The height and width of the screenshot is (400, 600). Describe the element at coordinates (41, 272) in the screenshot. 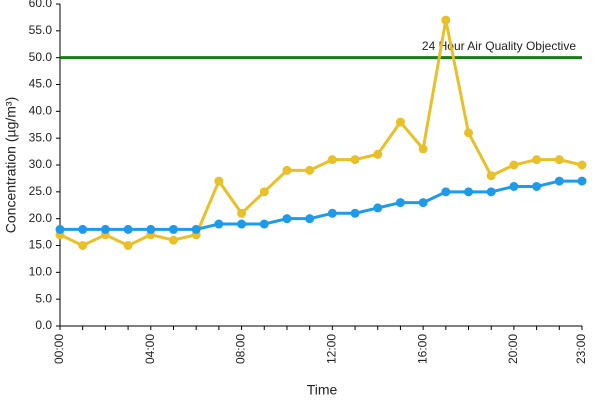

I see `y-tick-label: 10.0` at that location.